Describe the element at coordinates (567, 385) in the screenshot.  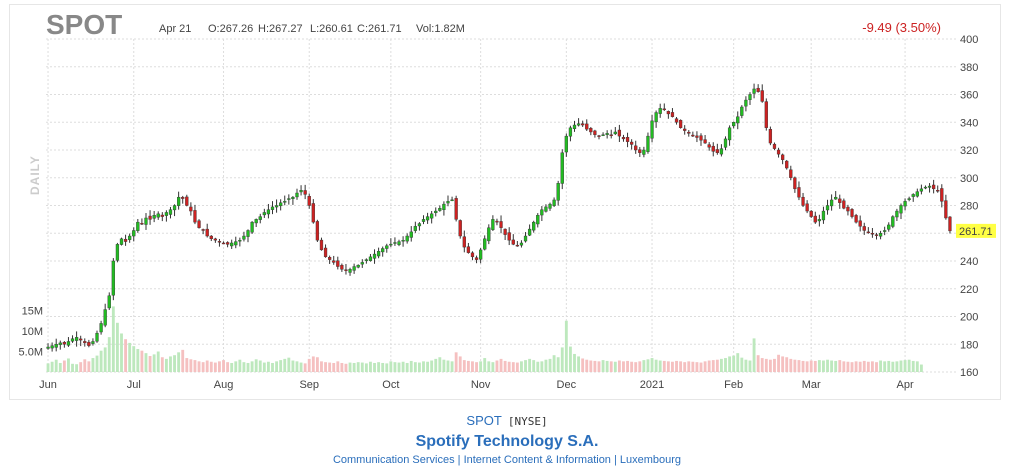
I see `time-tick-label: Dec` at that location.